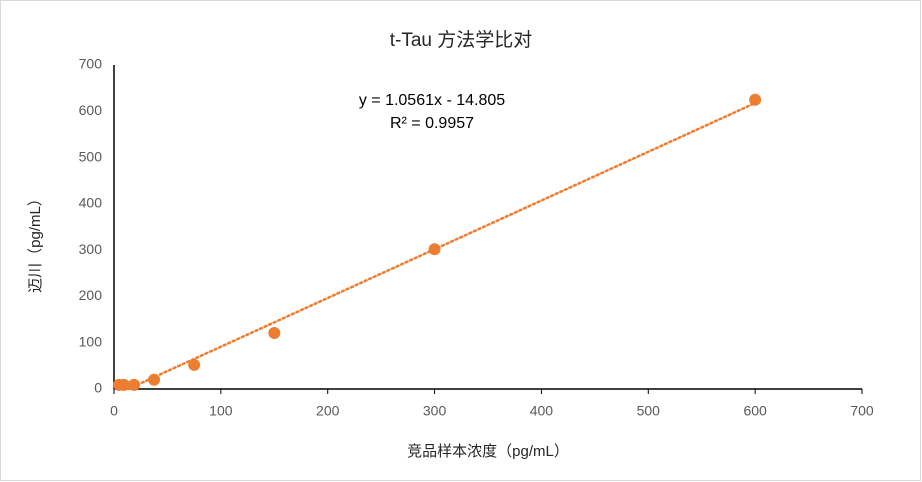  What do you see at coordinates (91, 64) in the screenshot?
I see `y-tick-label: 700` at bounding box center [91, 64].